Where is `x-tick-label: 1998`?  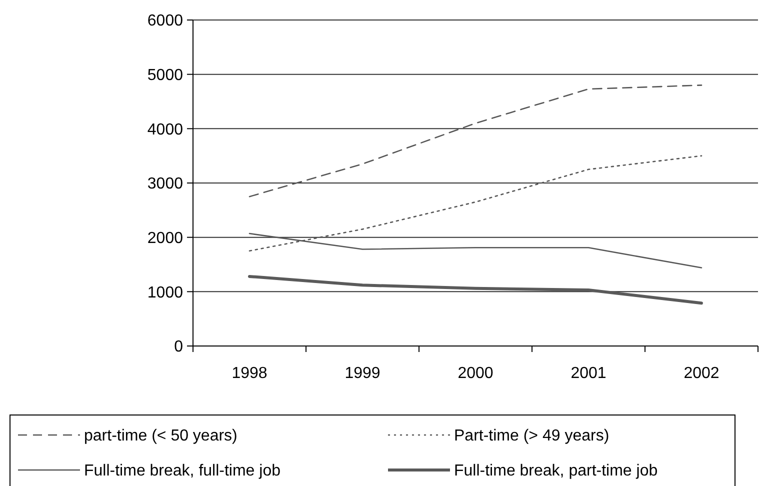 x-tick-label: 1998 is located at coordinates (250, 373).